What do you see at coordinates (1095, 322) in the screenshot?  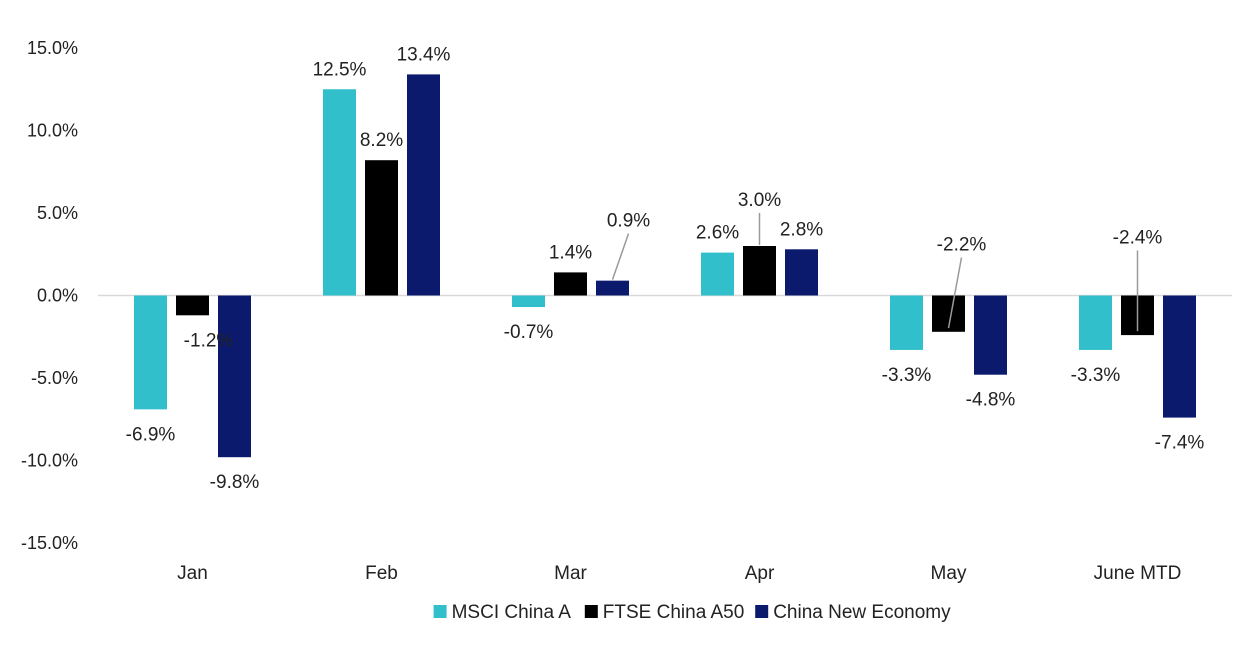 I see `bar-msci-china-a-june-mtd` at bounding box center [1095, 322].